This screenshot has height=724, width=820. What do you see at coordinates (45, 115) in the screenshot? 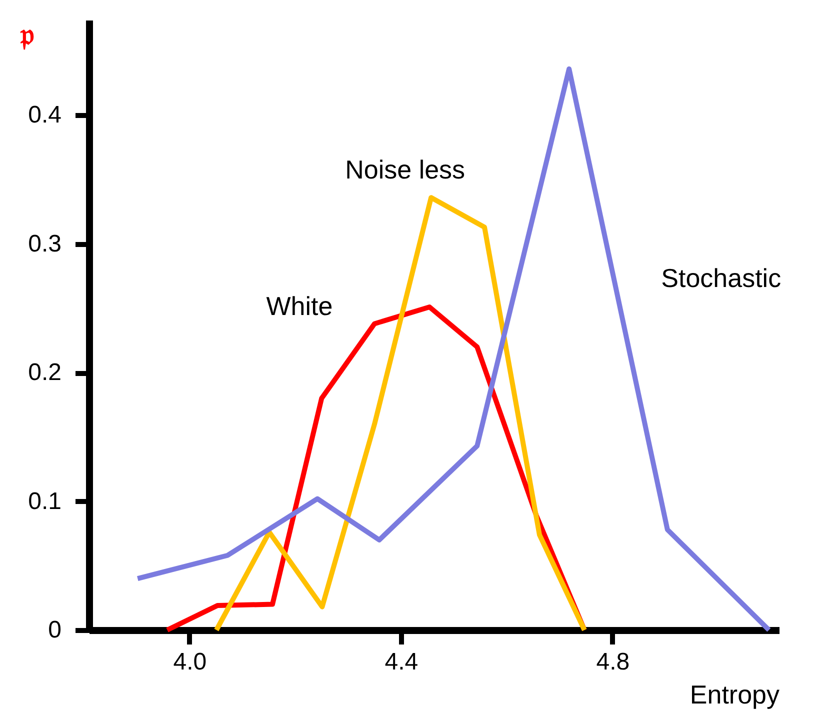
I see `y-tick-label: 0.4` at bounding box center [45, 115].